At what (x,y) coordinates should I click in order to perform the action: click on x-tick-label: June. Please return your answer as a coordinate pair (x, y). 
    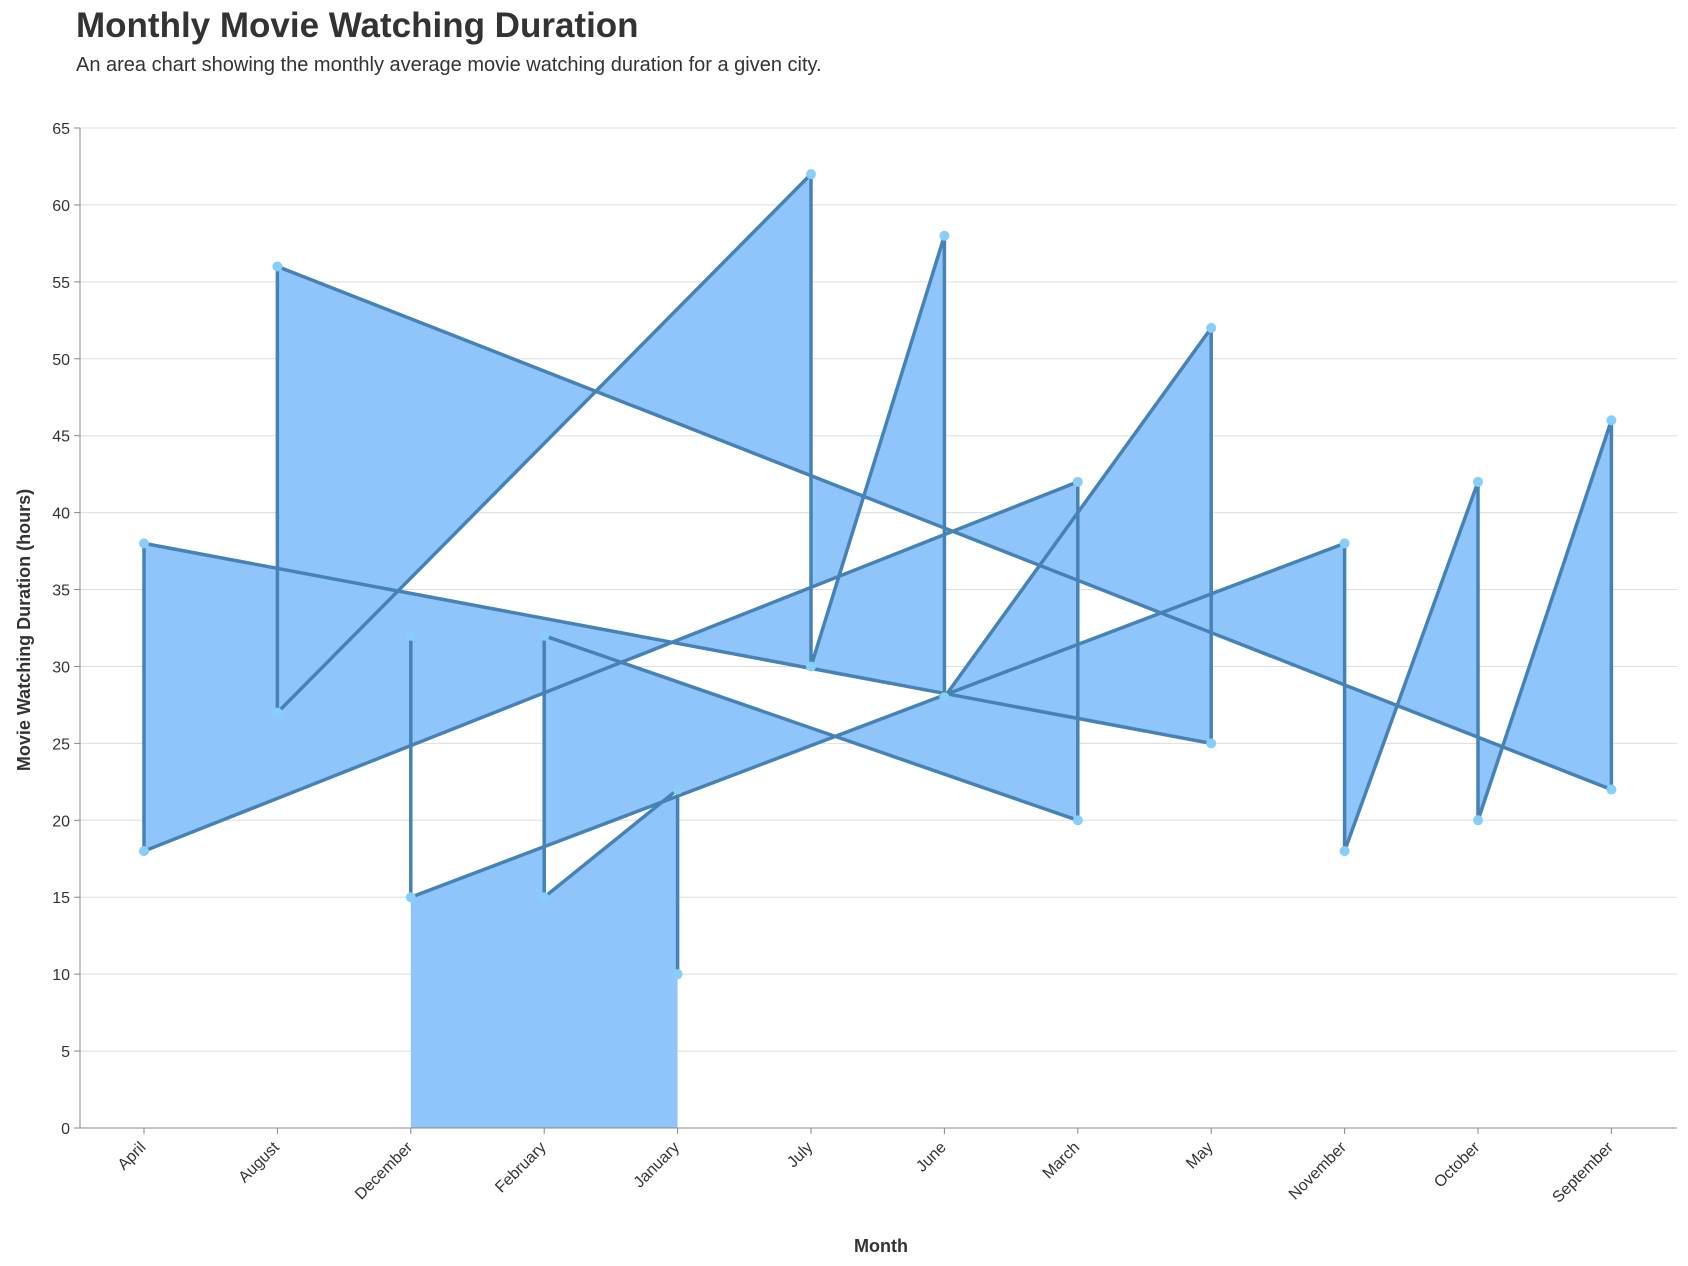
    Looking at the image, I should click on (931, 1157).